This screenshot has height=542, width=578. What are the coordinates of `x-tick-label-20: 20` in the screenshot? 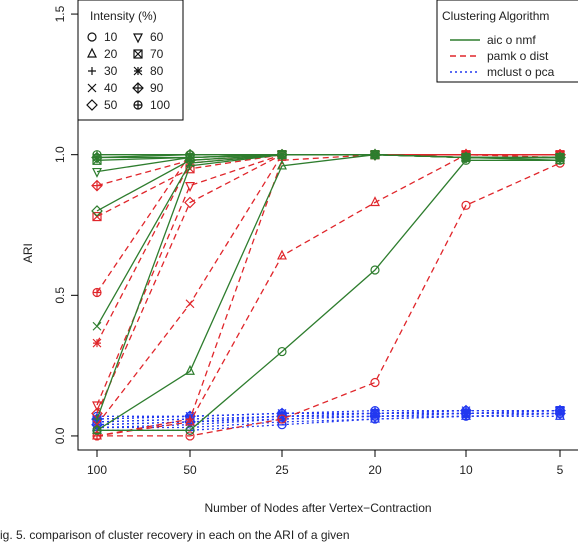 It's located at (375, 470).